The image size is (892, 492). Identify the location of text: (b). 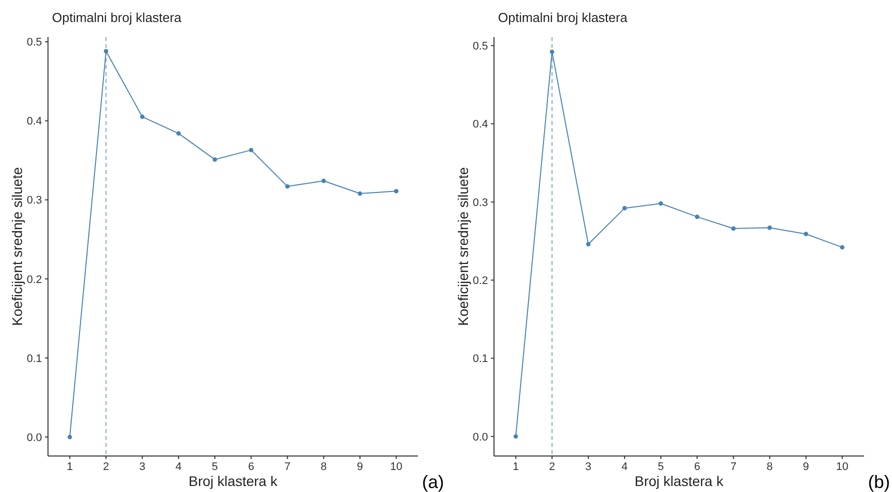
(879, 482).